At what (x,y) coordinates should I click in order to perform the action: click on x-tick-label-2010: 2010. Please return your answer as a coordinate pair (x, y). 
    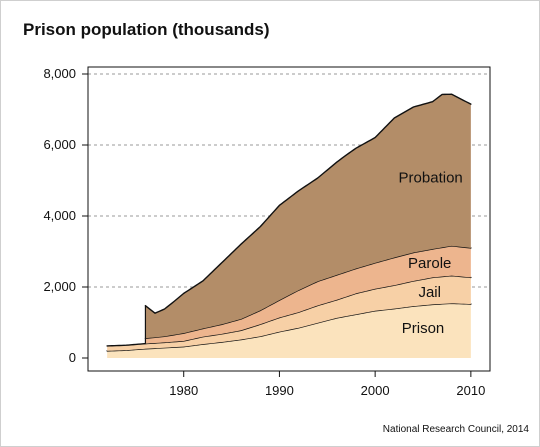
    Looking at the image, I should click on (470, 390).